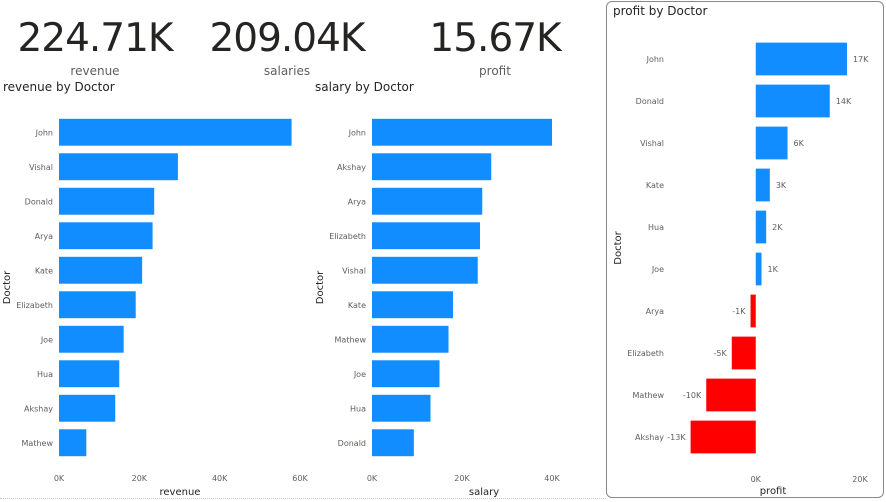  Describe the element at coordinates (300, 478) in the screenshot. I see `x-tick-label: 60K` at that location.